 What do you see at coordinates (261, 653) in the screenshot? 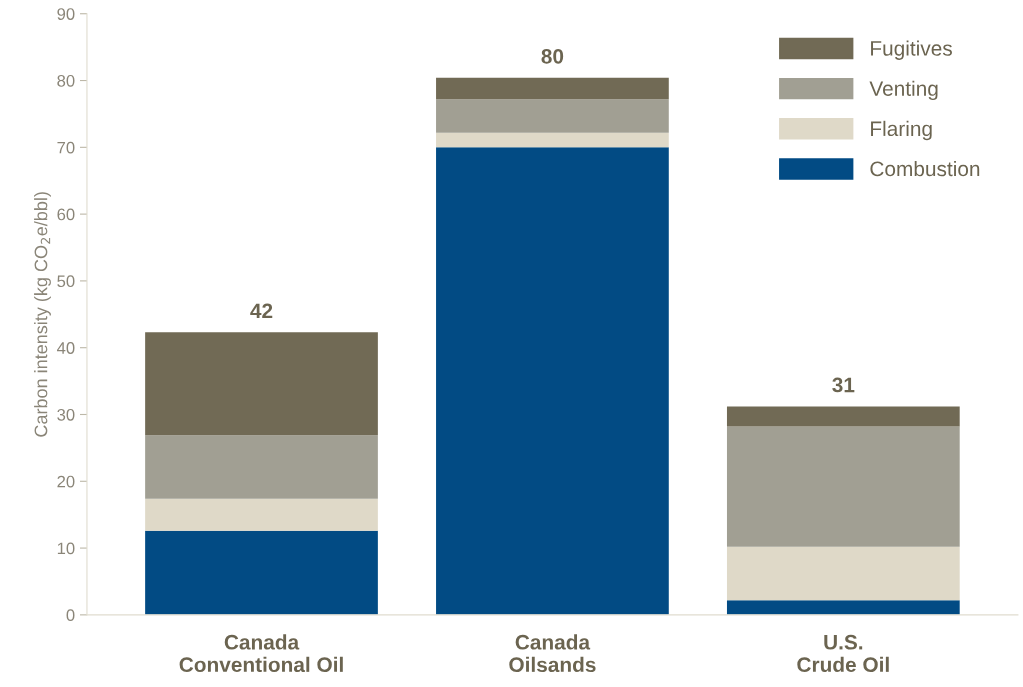
I see `x-tick-label: Canada Conventional Oil` at bounding box center [261, 653].